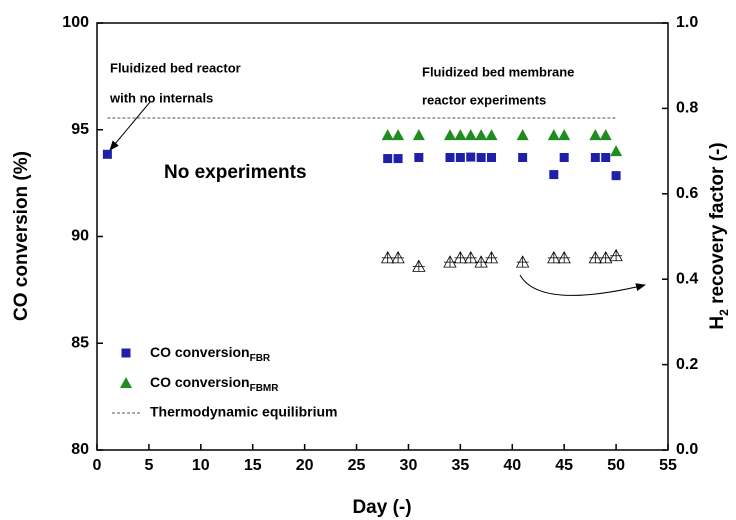 The image size is (736, 520). What do you see at coordinates (564, 465) in the screenshot?
I see `x-tick-label: 45` at bounding box center [564, 465].